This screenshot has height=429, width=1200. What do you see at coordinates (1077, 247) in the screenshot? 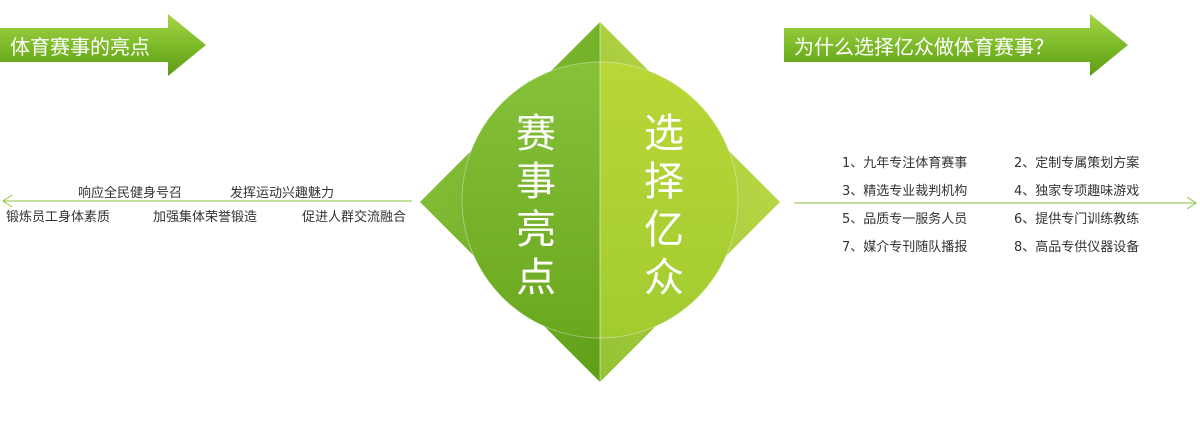
I see `reason-item: 8、高品专供仪器设备` at bounding box center [1077, 247].